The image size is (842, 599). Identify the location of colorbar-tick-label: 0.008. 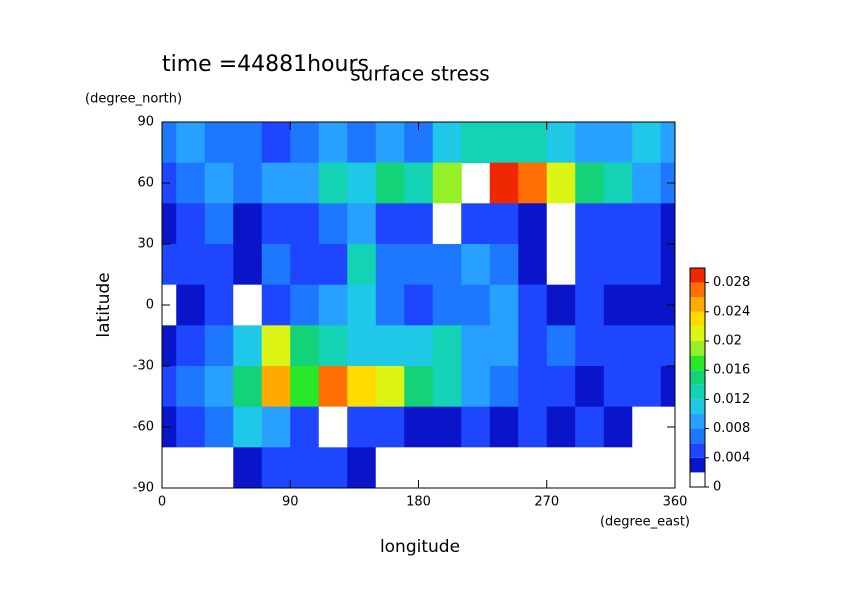
(731, 428).